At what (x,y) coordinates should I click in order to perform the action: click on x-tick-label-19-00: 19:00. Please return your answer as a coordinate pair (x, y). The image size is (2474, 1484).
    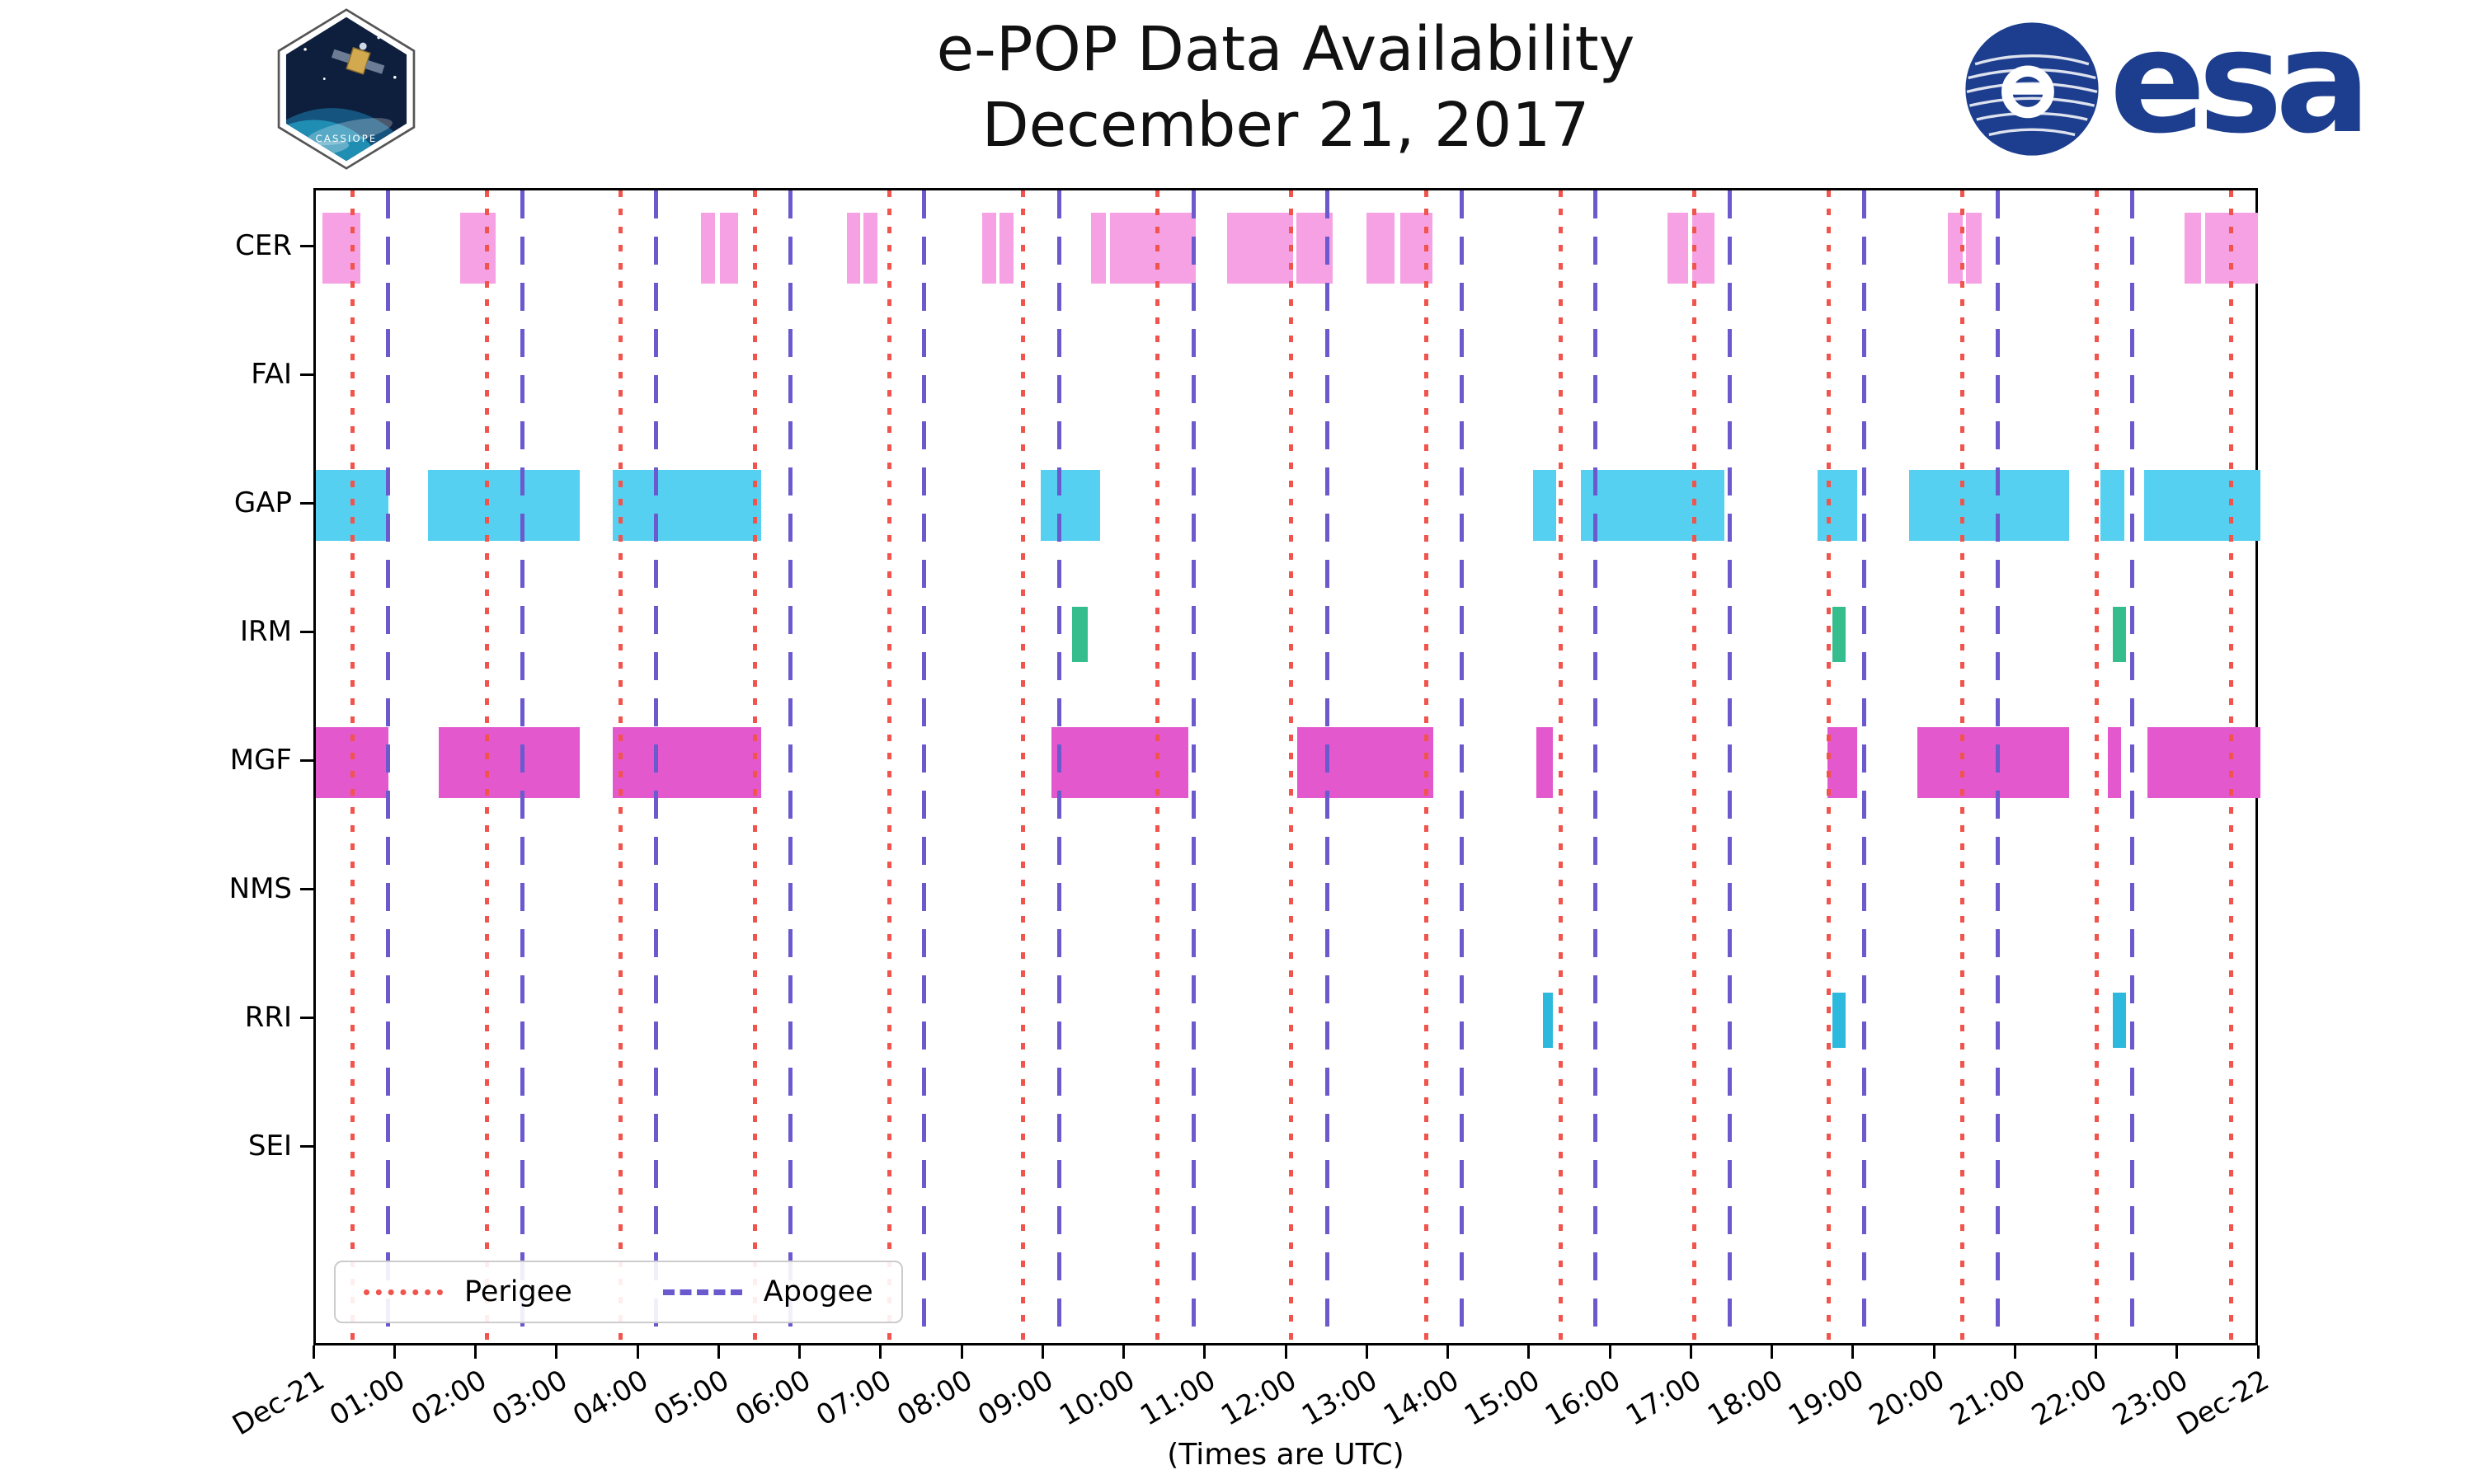
    Looking at the image, I should click on (1826, 1398).